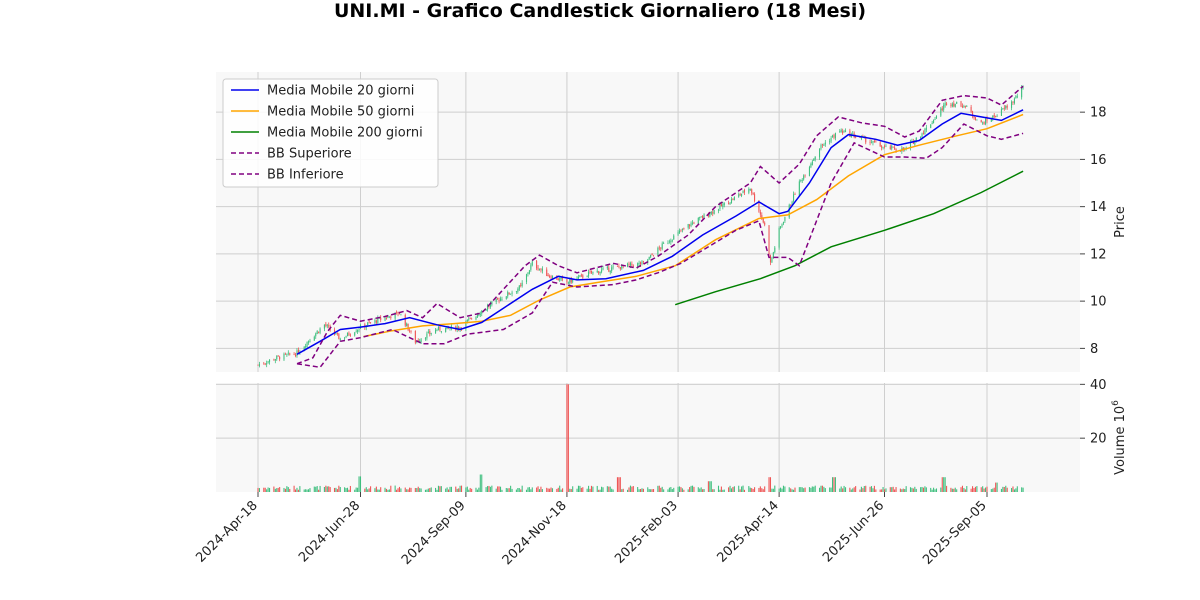 The width and height of the screenshot is (1200, 600). I want to click on x-tick-label: 2024-Apr-18, so click(226, 531).